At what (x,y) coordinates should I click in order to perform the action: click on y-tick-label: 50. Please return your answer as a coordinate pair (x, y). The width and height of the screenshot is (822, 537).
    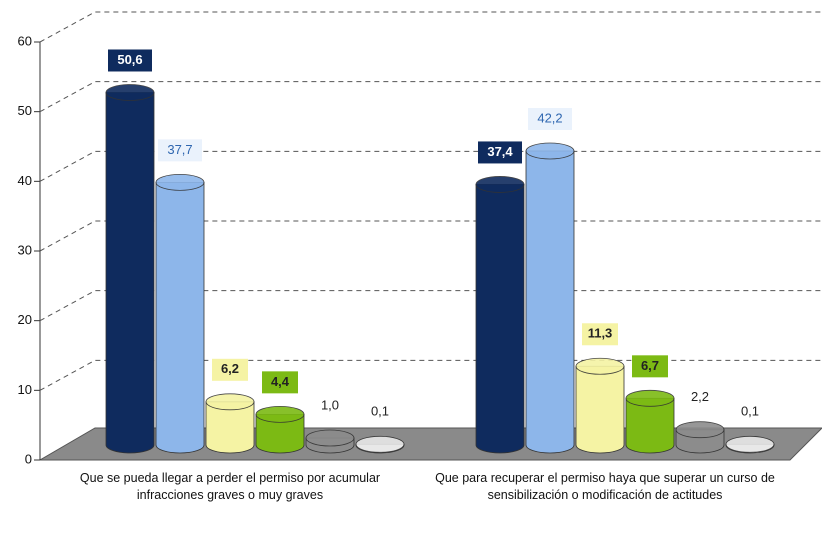
    Looking at the image, I should click on (25, 110).